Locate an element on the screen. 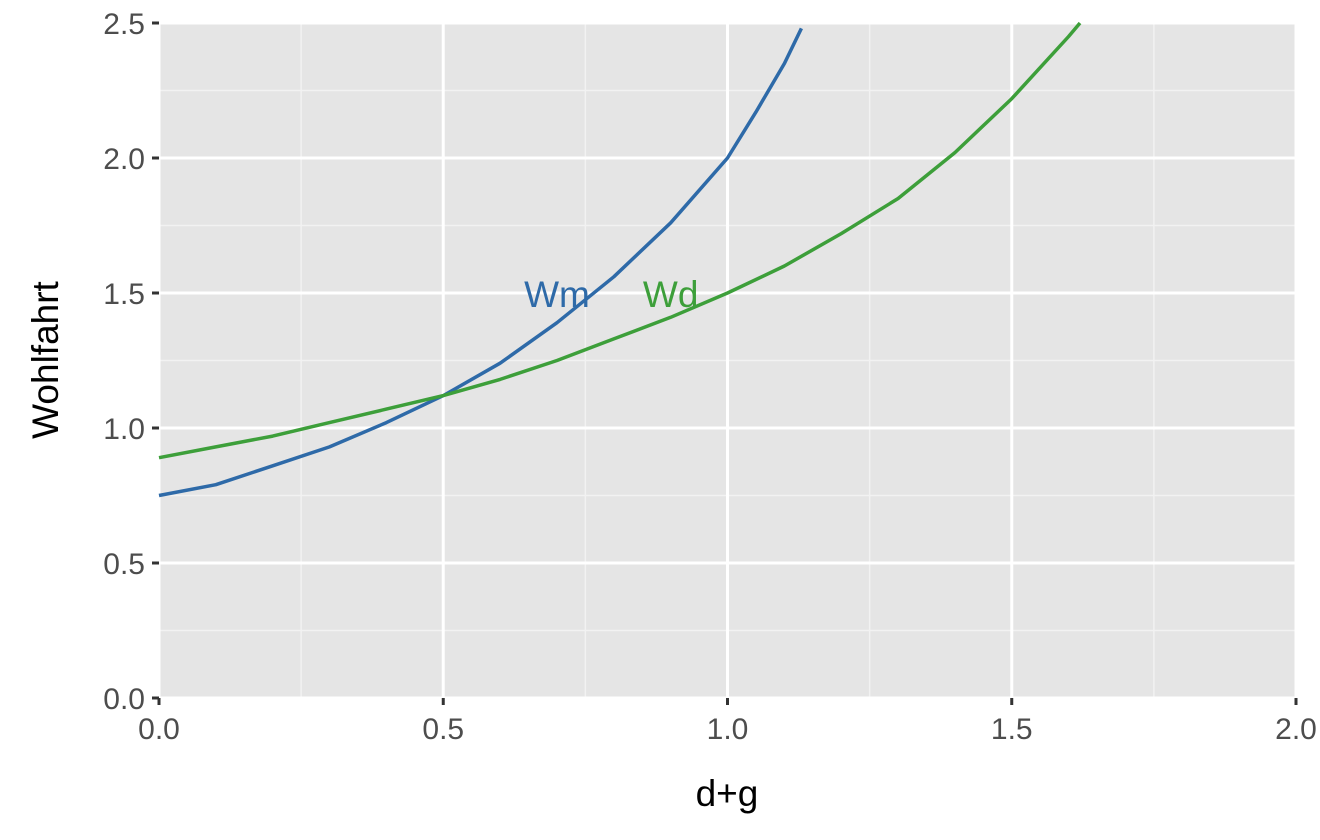 The width and height of the screenshot is (1320, 840). x-tick-label: 1.5 is located at coordinates (1012, 729).